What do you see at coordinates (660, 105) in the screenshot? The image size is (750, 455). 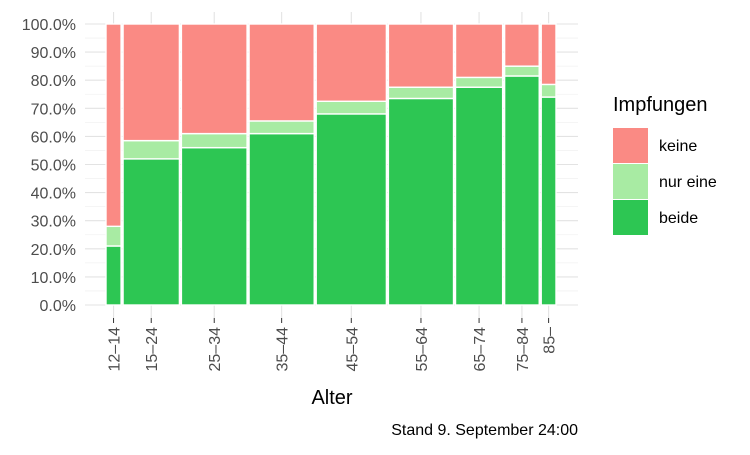 I see `legend-title: Impfungen` at bounding box center [660, 105].